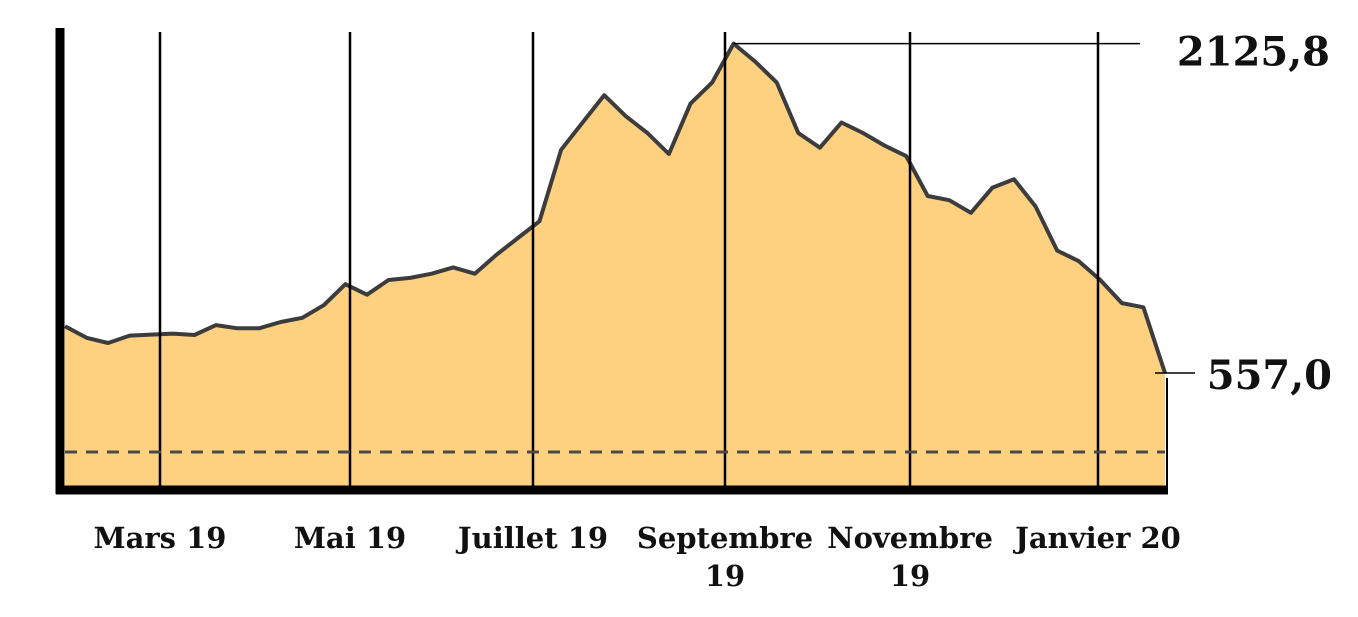  Describe the element at coordinates (1096, 538) in the screenshot. I see `x-tick-label-5: Janvier 20` at that location.